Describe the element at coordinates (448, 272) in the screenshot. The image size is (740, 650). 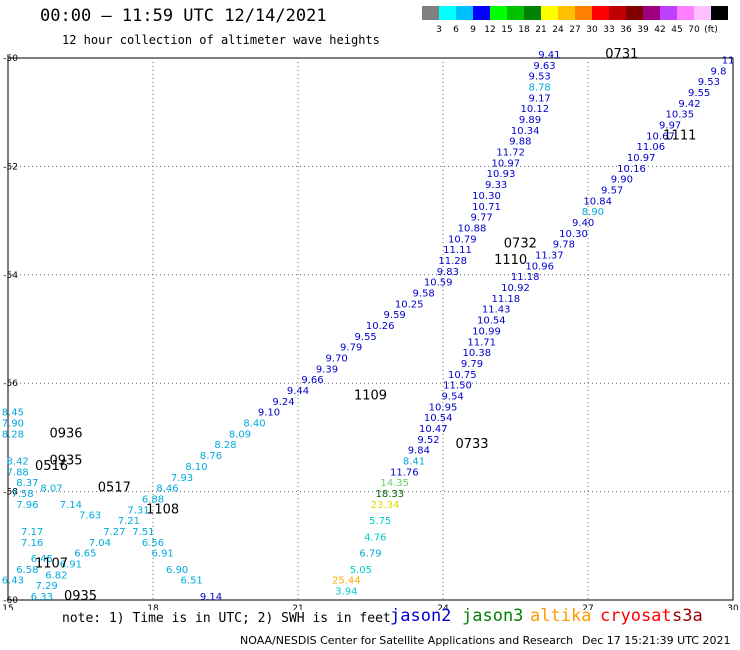
I see `wave-height-value: 9.83` at that location.